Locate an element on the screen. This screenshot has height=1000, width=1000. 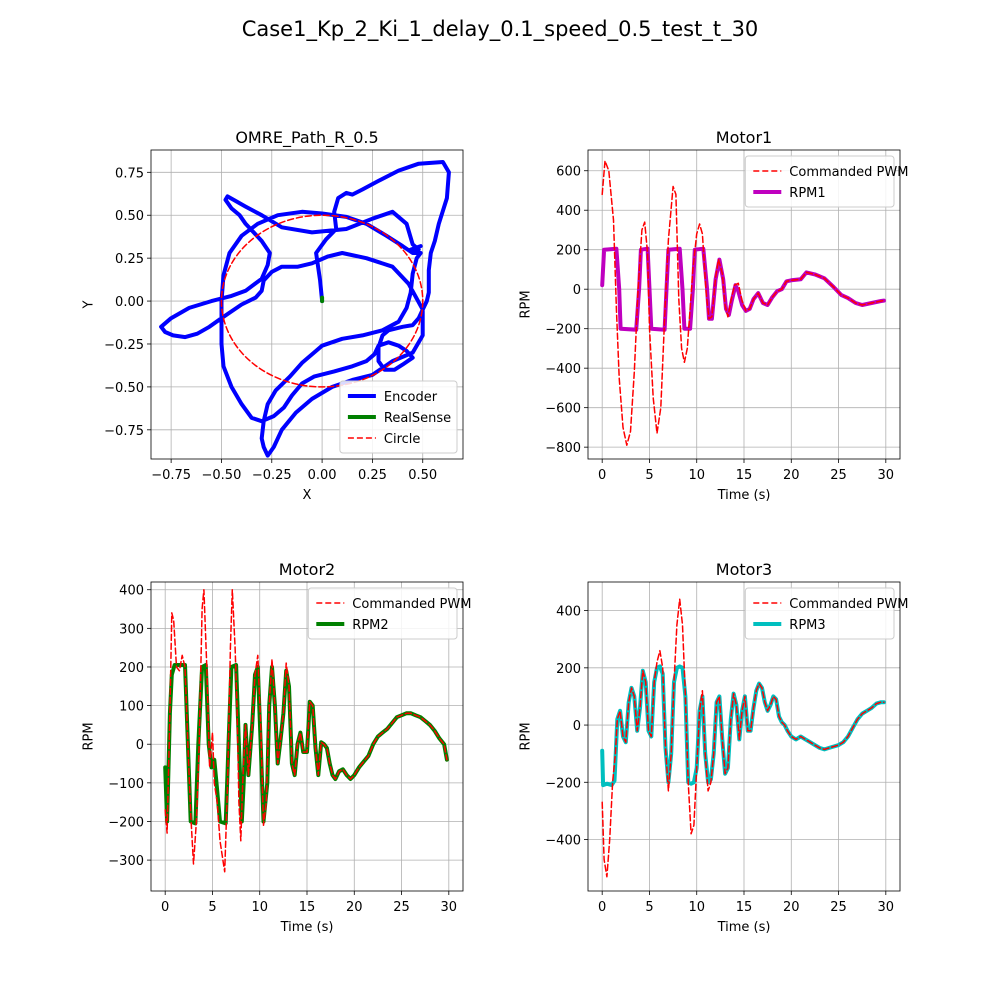
motor3-xtick-label: 10 is located at coordinates (696, 907).